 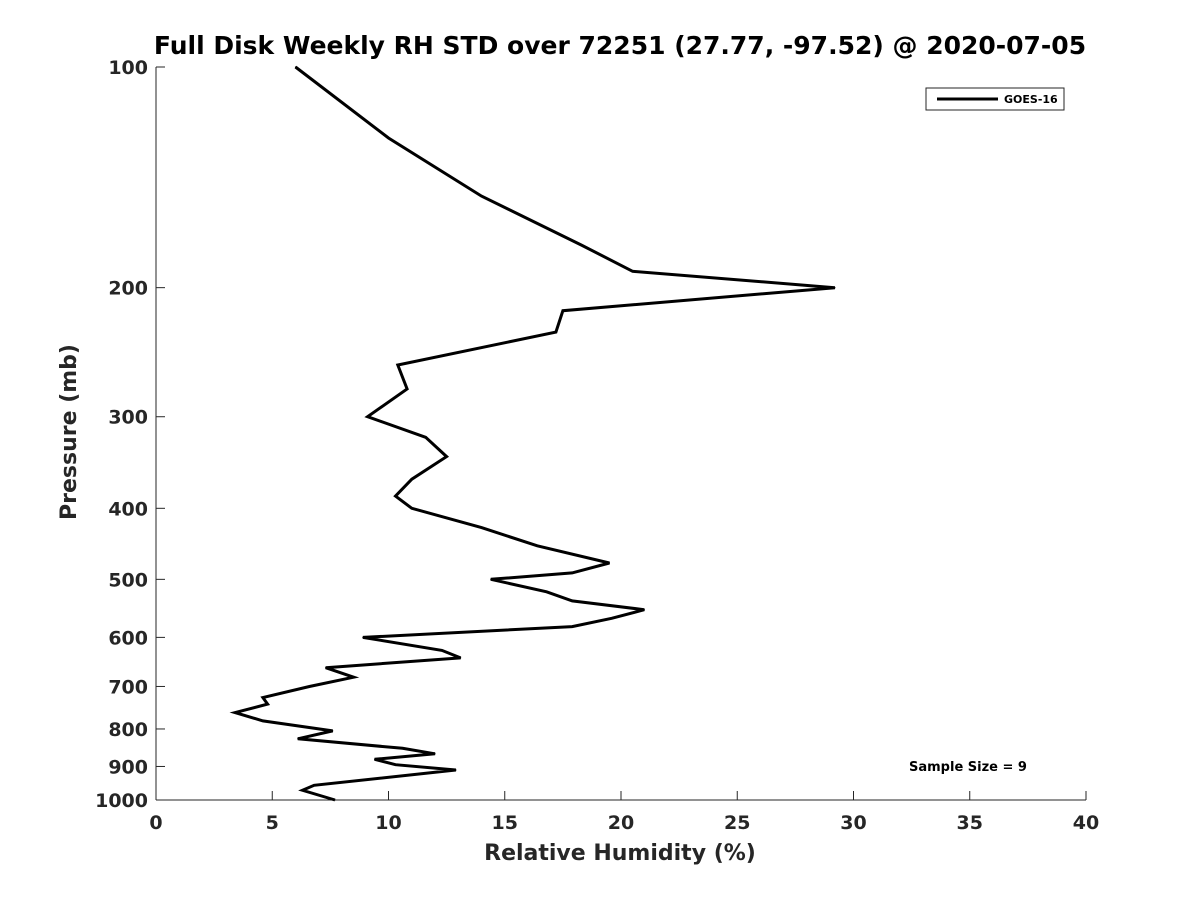 What do you see at coordinates (155, 823) in the screenshot?
I see `x-tick-label: 0` at bounding box center [155, 823].